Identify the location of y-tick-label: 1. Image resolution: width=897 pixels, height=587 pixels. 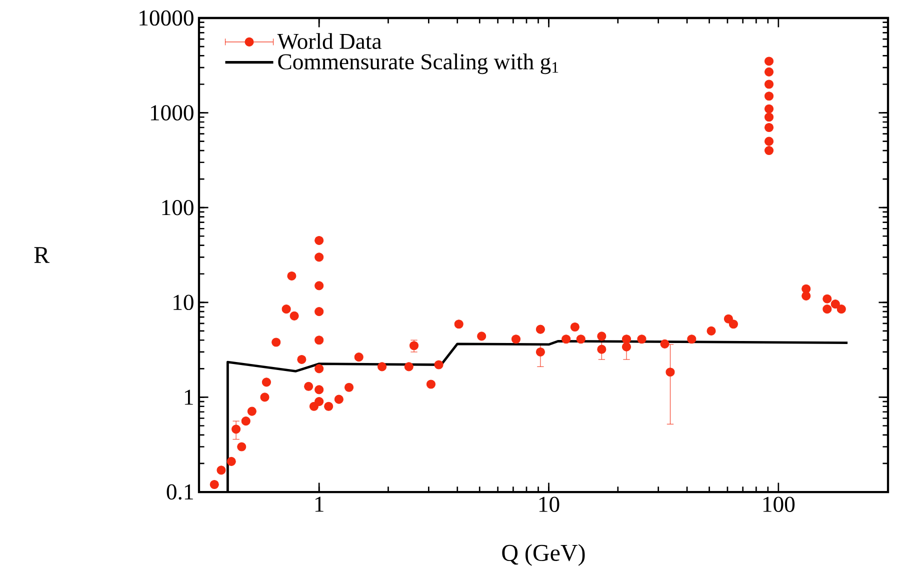
(188, 397).